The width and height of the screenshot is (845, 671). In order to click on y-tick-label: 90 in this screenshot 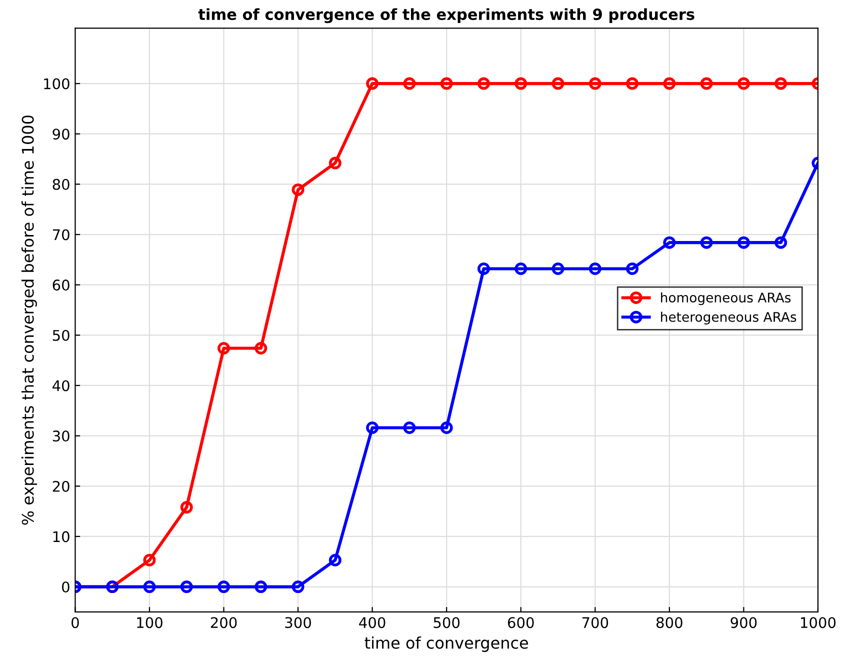, I will do `click(61, 134)`.